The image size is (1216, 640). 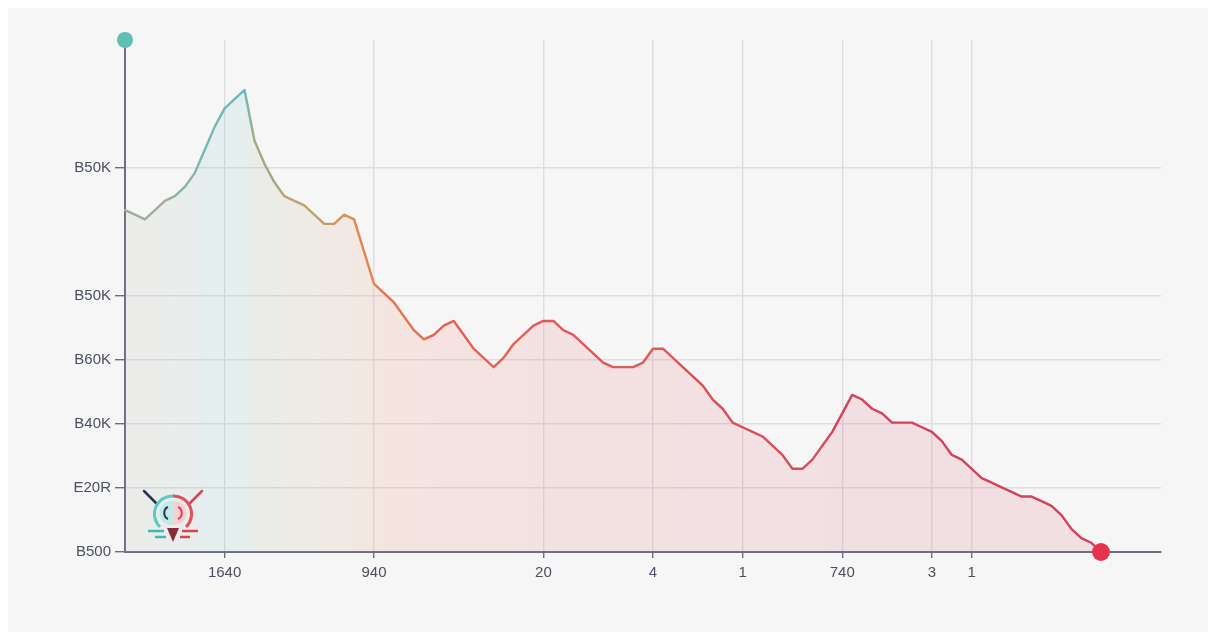 What do you see at coordinates (932, 572) in the screenshot?
I see `x-tick-label: 3` at bounding box center [932, 572].